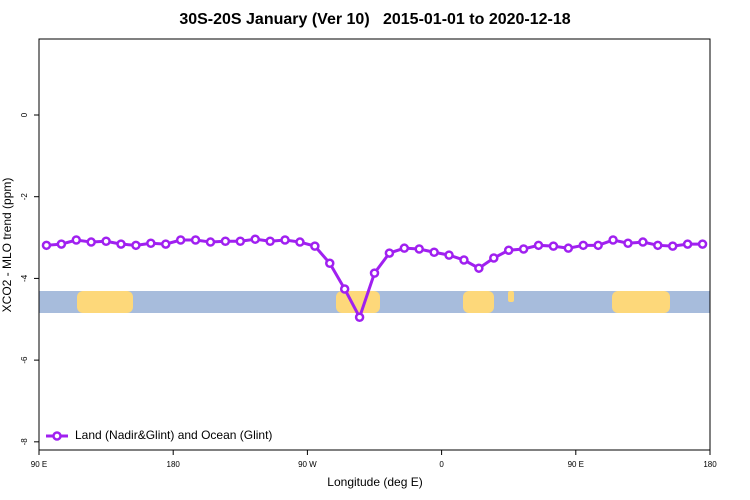 Image resolution: width=750 pixels, height=500 pixels. I want to click on y-tick-label: -4, so click(24, 278).